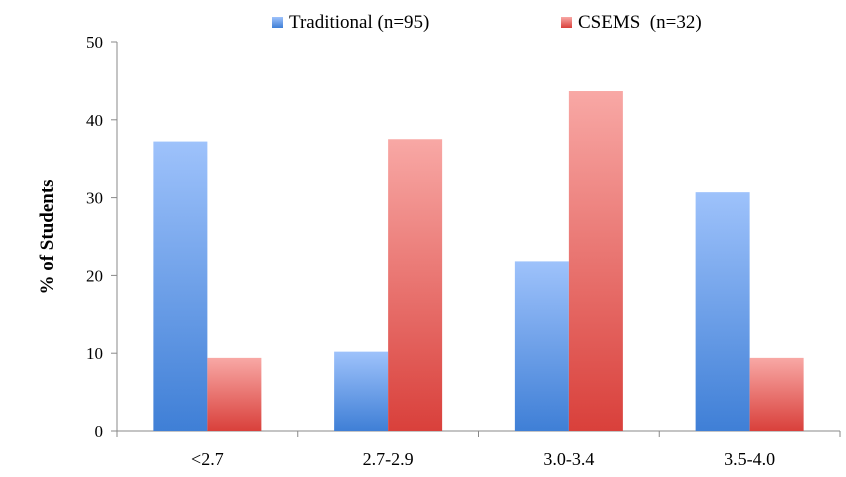 Image resolution: width=846 pixels, height=477 pixels. Describe the element at coordinates (99, 431) in the screenshot. I see `y-tick-label: 0` at that location.